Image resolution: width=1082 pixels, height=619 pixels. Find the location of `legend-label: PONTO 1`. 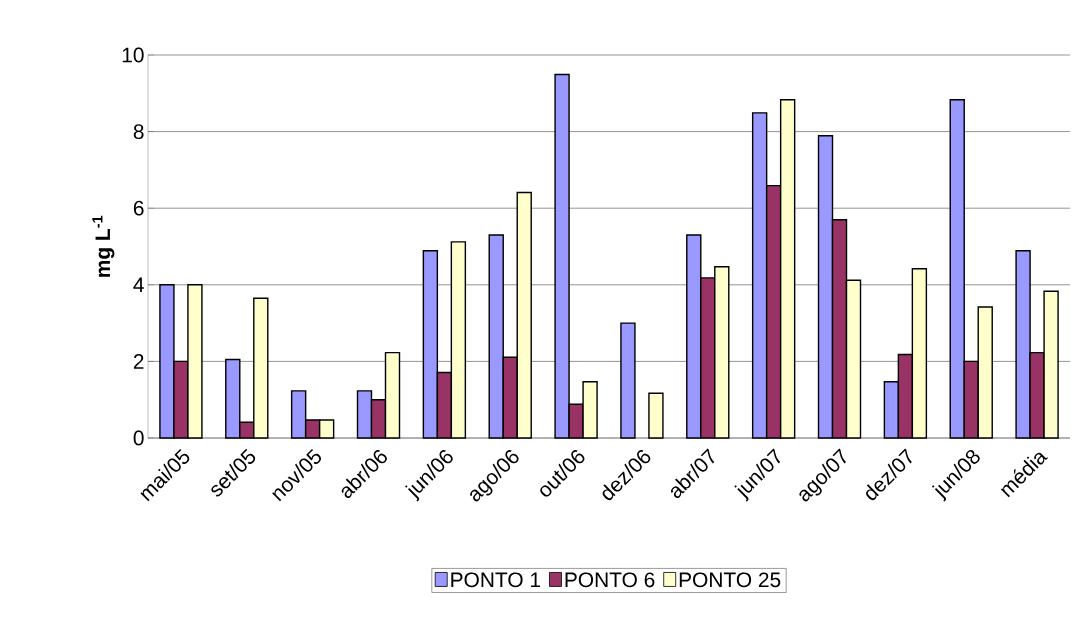

legend-label: PONTO 1 is located at coordinates (496, 580).